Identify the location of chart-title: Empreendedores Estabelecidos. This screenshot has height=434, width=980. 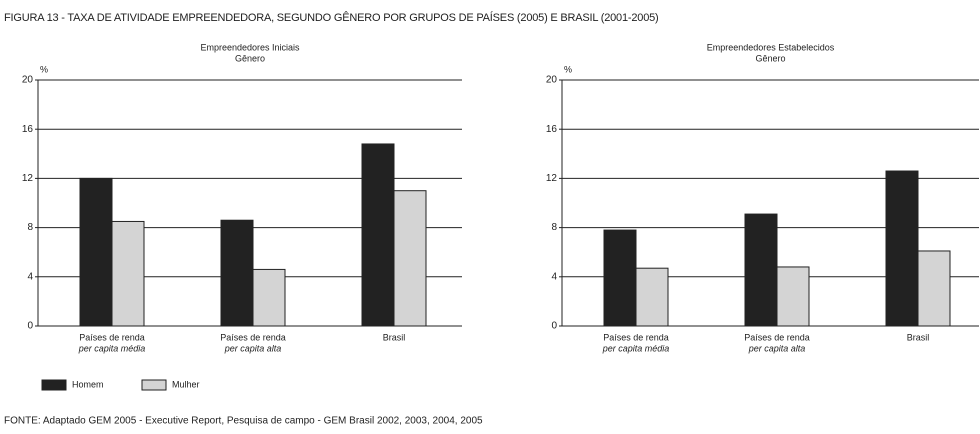
(771, 47).